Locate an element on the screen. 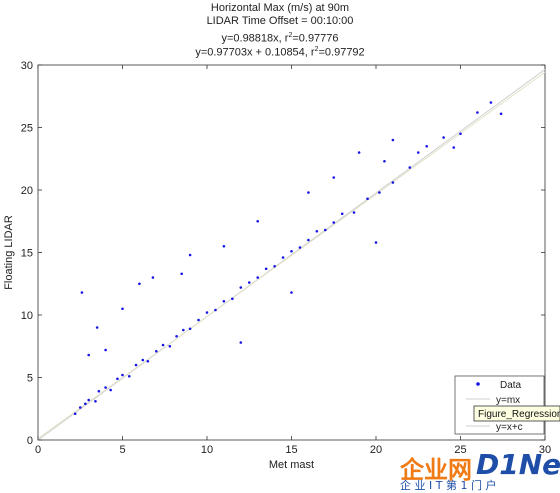 This screenshot has width=560, height=493. chart-title-line-4: y=0.97703x + 0.10854, r2=0.97792 is located at coordinates (280, 52).